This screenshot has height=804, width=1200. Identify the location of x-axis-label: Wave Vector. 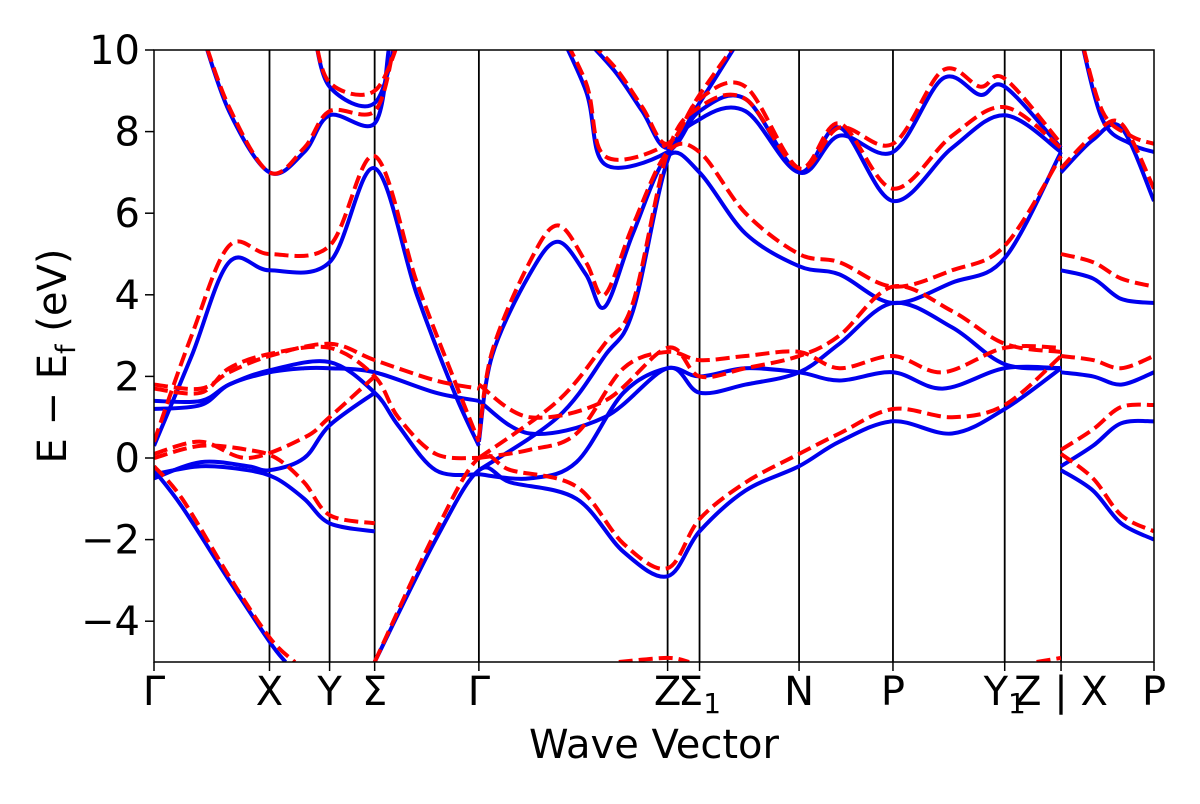
(654, 745).